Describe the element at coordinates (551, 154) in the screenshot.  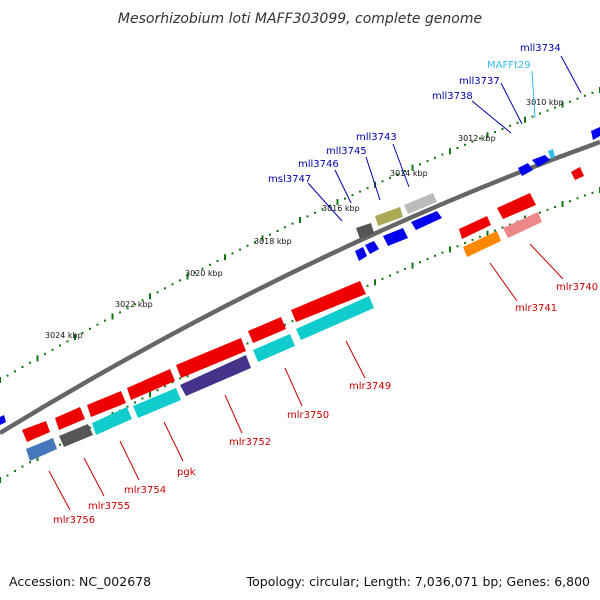
I see `gene-maff-t29` at that location.